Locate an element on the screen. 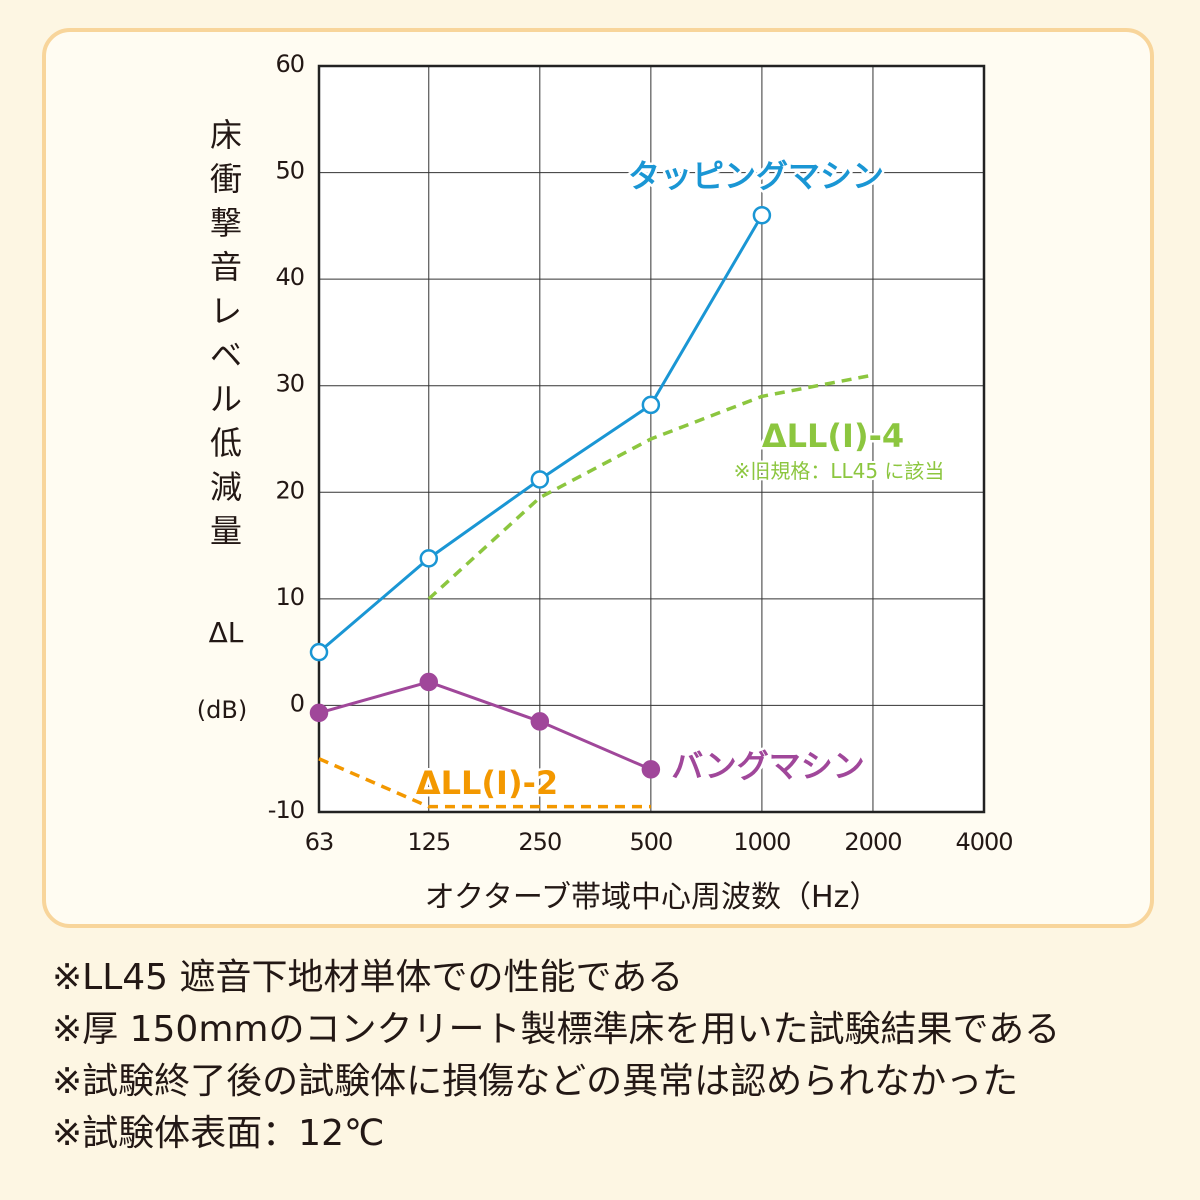 Image resolution: width=1200 pixels, height=1200 pixels. y-tick-label: 60 is located at coordinates (289, 64).